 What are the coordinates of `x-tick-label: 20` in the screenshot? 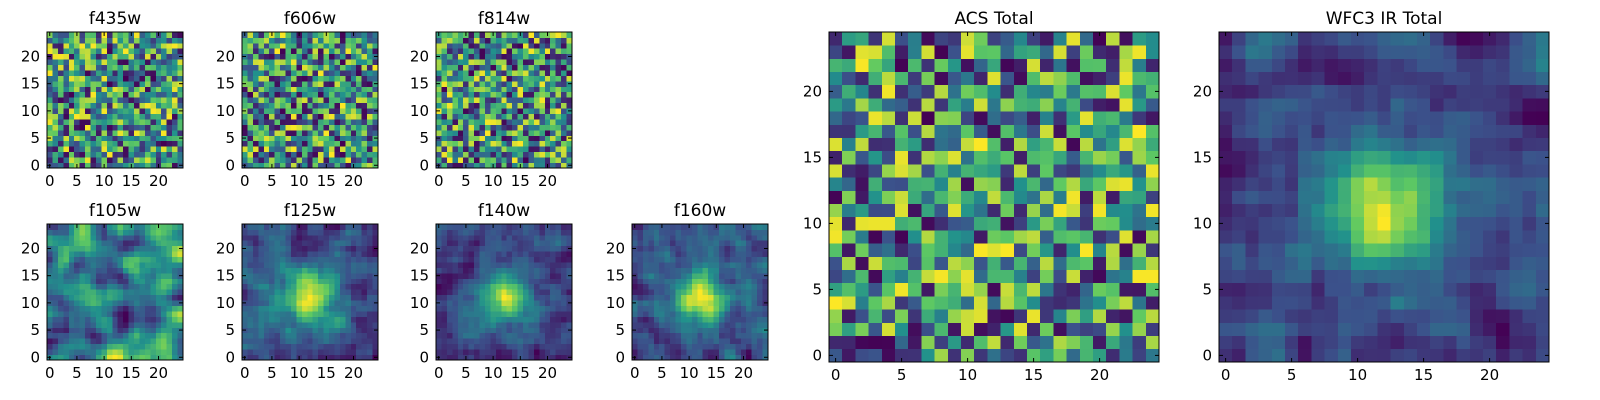 It's located at (547, 181).